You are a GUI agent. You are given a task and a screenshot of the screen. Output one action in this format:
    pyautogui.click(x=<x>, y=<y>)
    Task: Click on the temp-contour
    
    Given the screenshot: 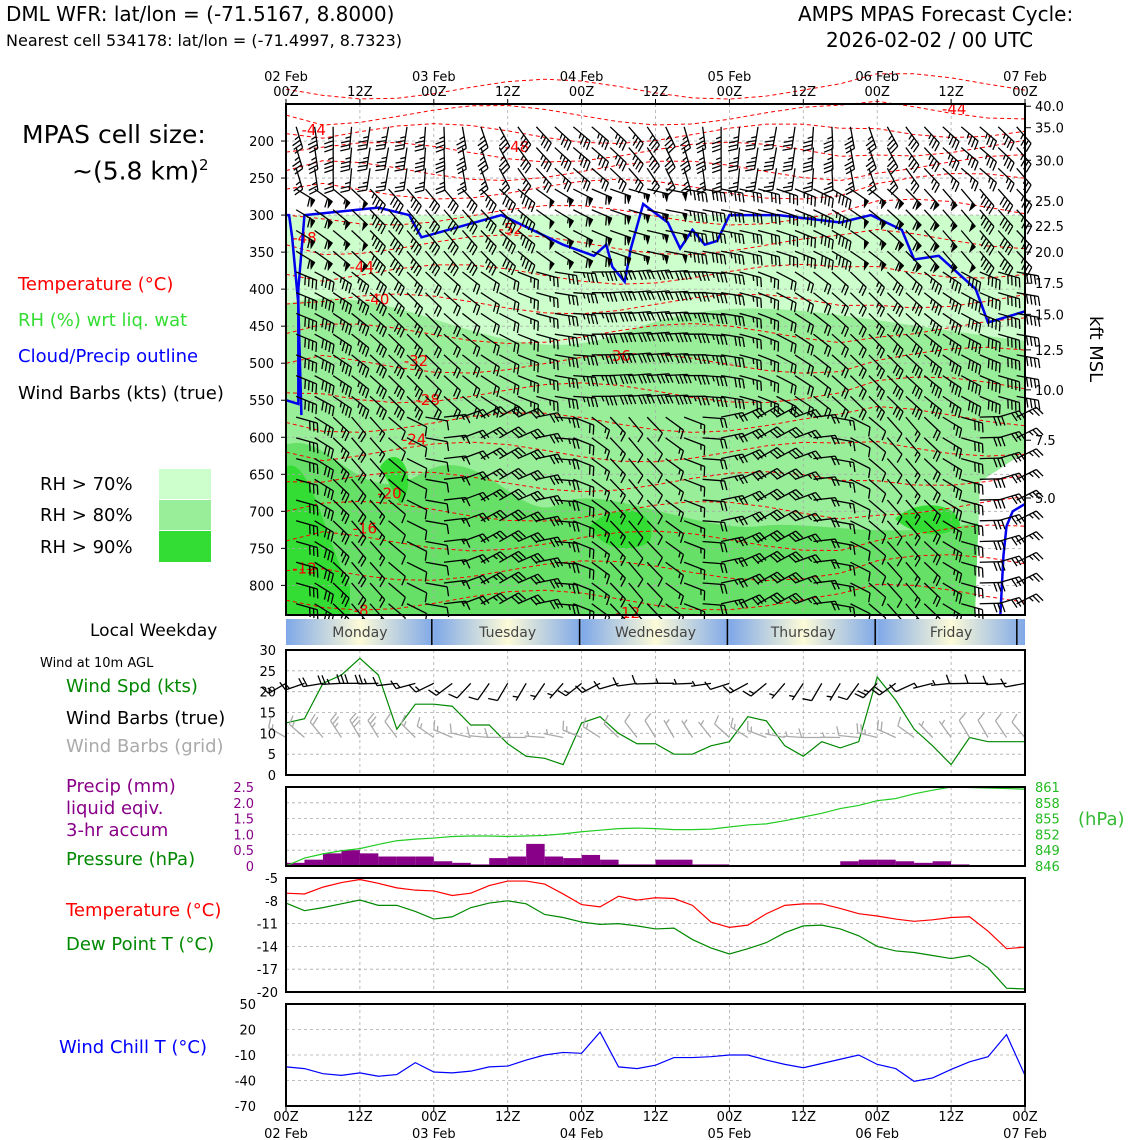 What is the action you would take?
    pyautogui.click(x=655, y=212)
    